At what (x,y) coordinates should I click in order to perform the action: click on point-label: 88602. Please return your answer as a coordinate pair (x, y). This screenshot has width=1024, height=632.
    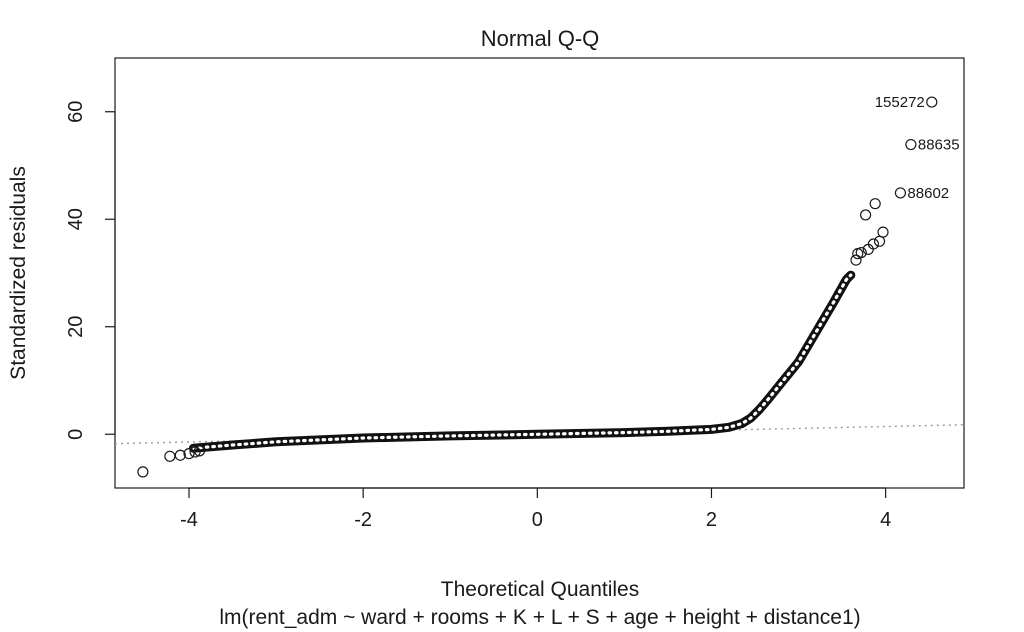
    Looking at the image, I should click on (928, 193).